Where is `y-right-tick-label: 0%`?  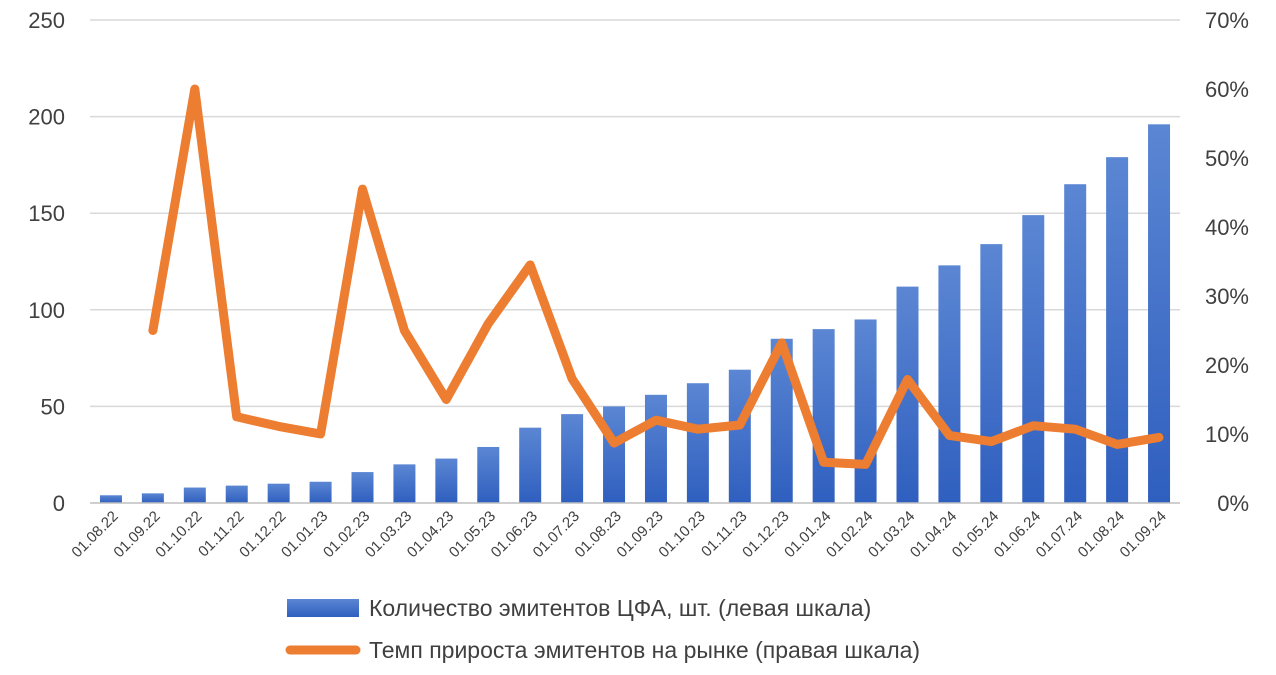 y-right-tick-label: 0% is located at coordinates (1233, 503).